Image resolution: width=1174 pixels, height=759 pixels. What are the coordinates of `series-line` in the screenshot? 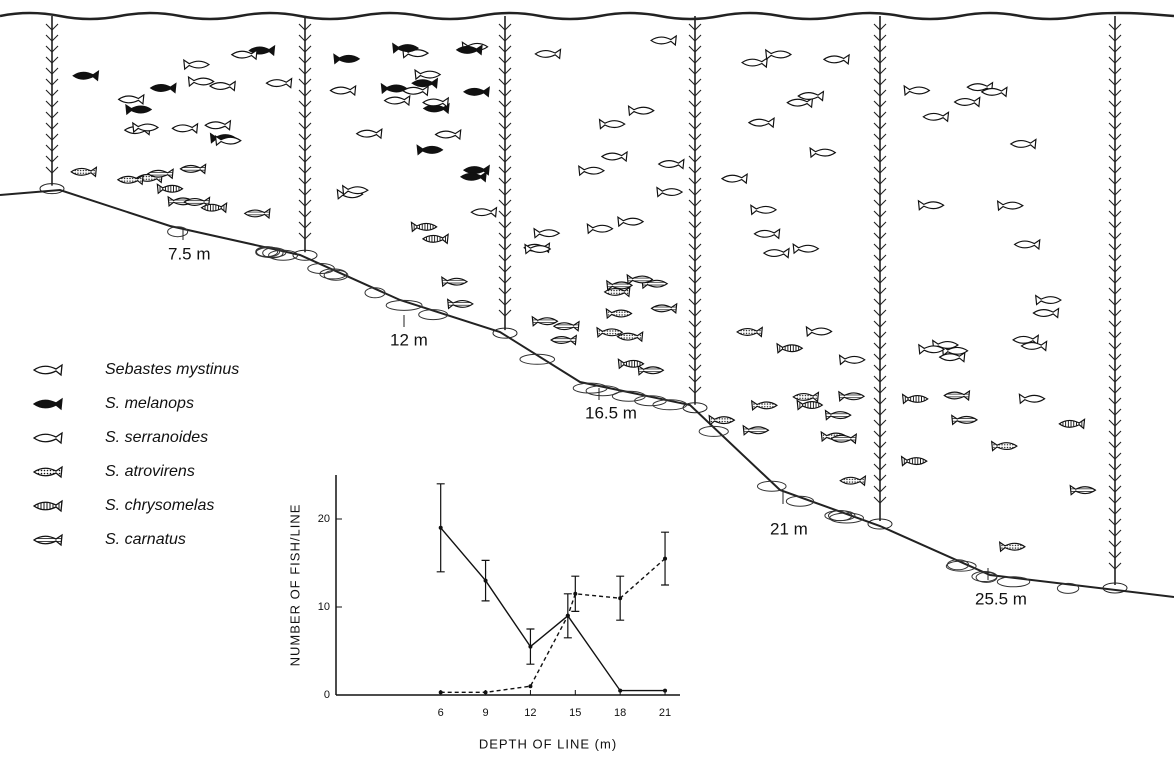 It's located at (553, 626).